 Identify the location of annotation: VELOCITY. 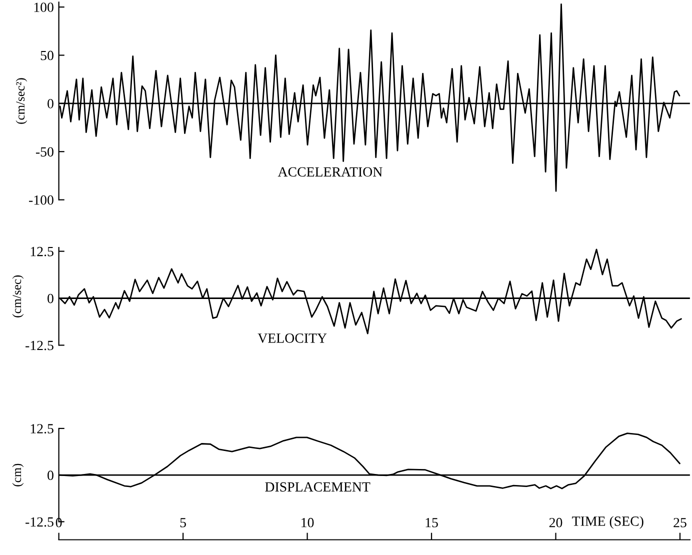
(292, 338).